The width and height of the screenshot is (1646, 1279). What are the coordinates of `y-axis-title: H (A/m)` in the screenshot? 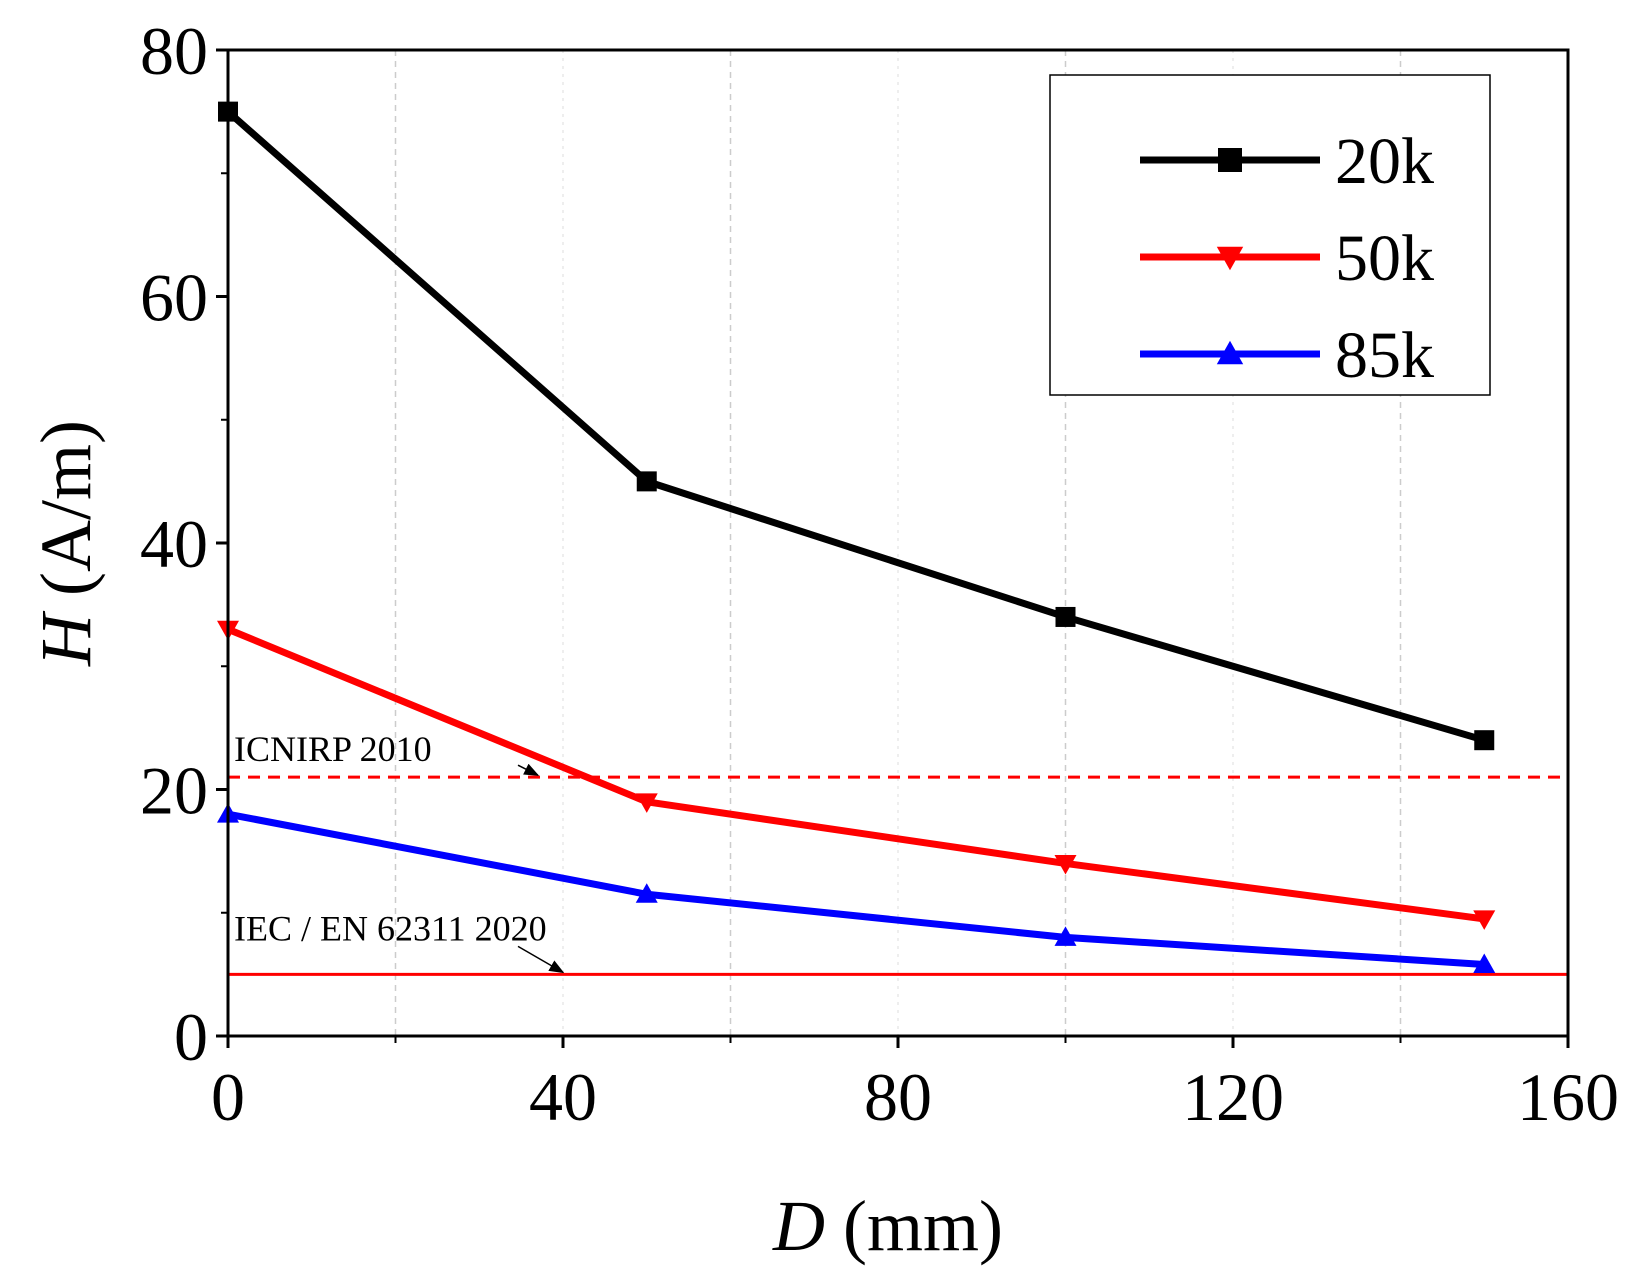 It's located at (66, 543).